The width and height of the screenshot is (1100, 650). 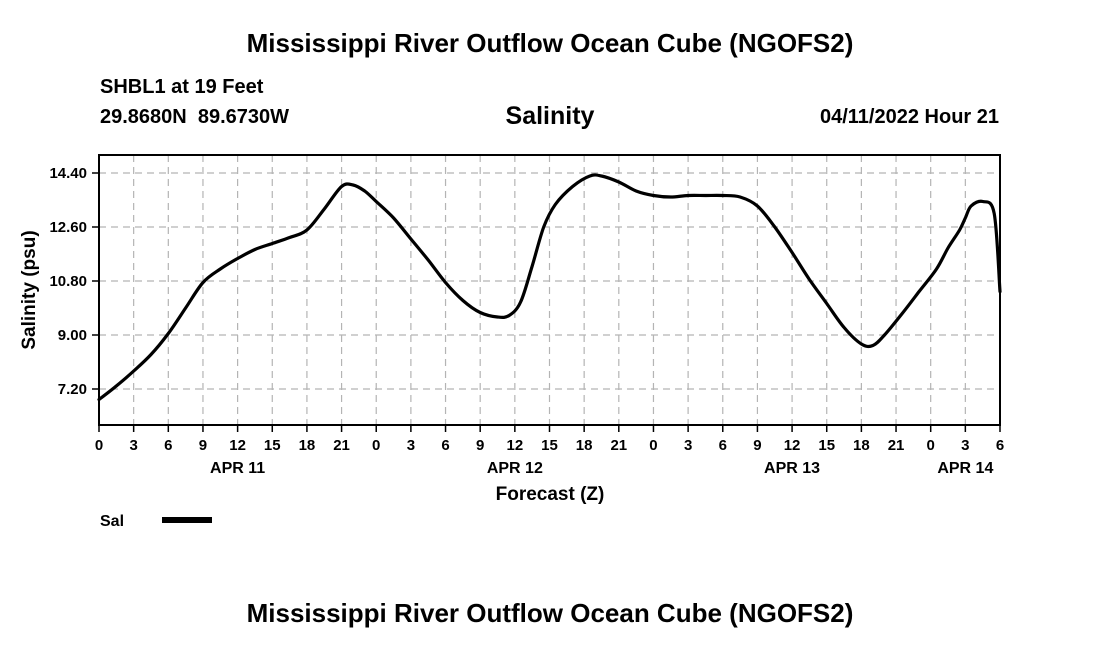 I want to click on date-label: APR 12, so click(x=515, y=468).